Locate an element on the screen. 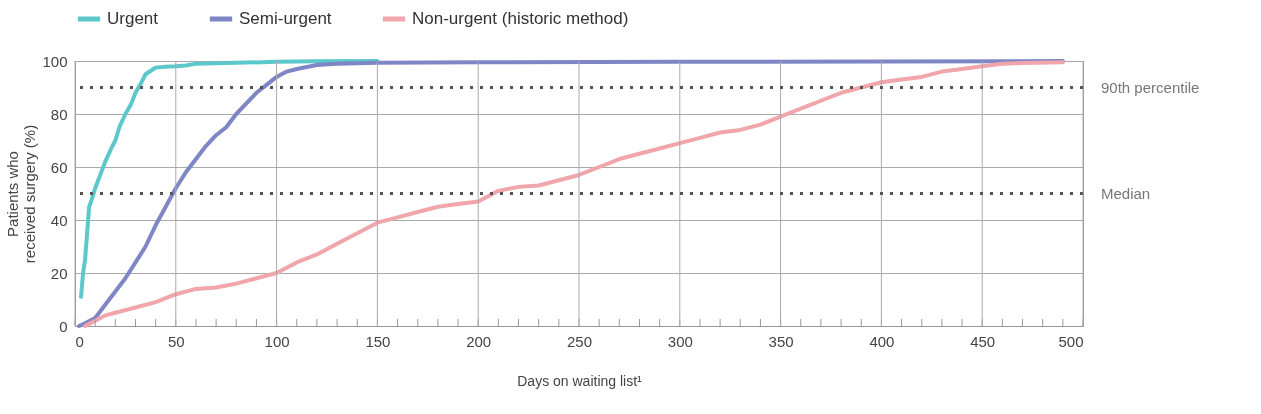  x-tick-label: 450 is located at coordinates (983, 341).